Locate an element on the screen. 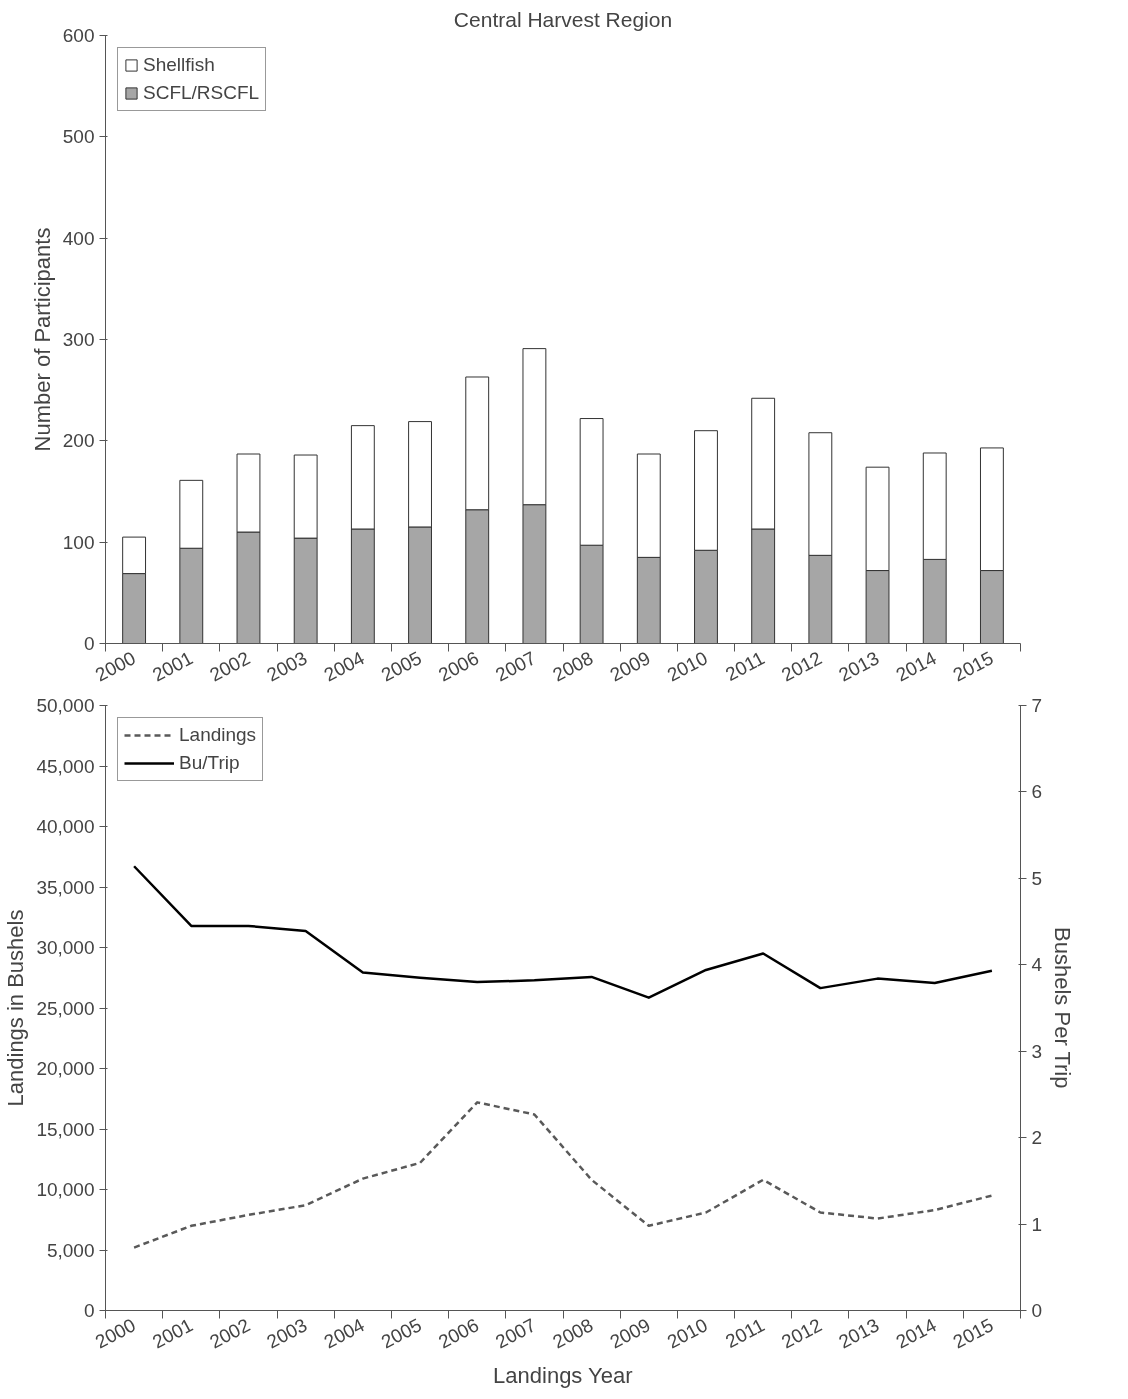  y-tick-label: 400 is located at coordinates (78, 238).